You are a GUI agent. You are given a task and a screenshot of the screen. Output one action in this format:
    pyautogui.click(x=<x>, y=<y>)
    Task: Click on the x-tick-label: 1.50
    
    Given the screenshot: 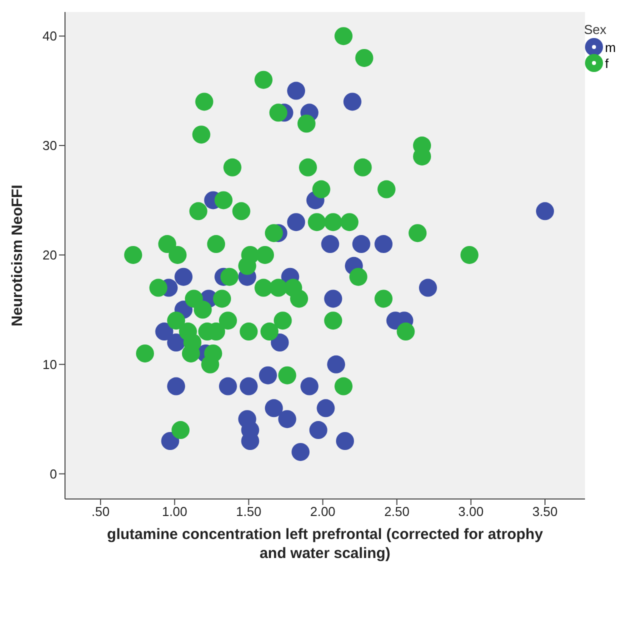 What is the action you would take?
    pyautogui.click(x=249, y=512)
    